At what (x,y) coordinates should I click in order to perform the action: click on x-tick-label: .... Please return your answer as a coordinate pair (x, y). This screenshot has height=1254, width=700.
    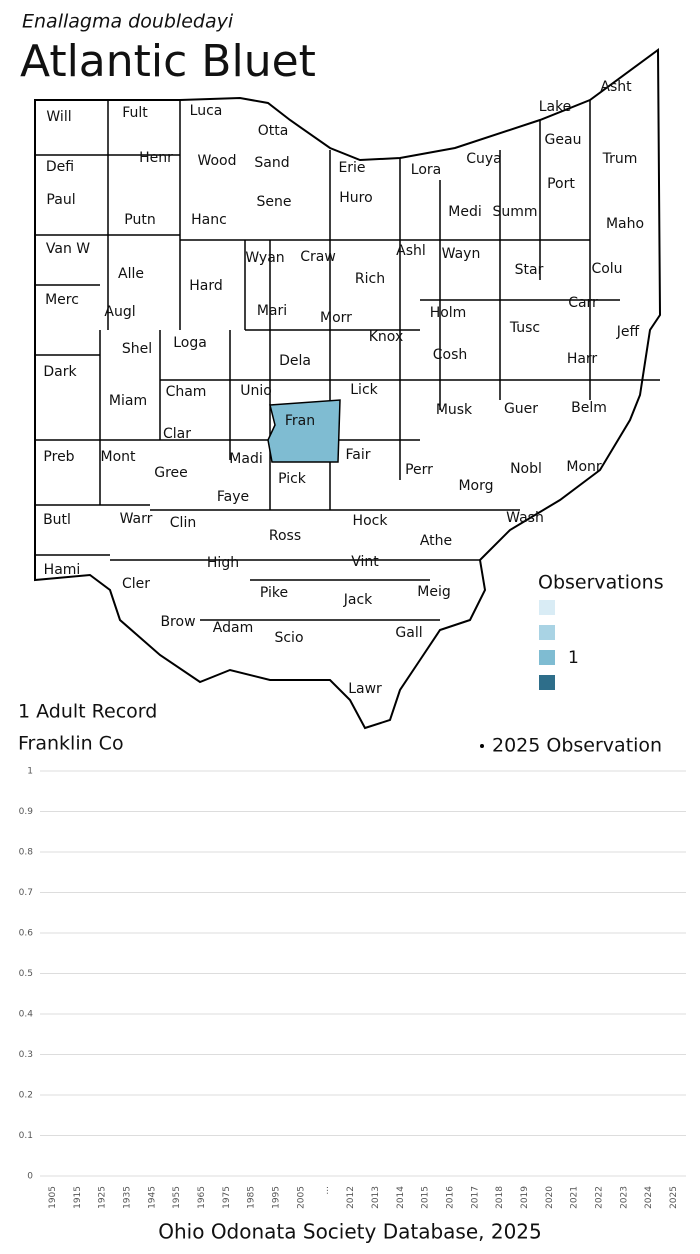
    Looking at the image, I should click on (326, 1190).